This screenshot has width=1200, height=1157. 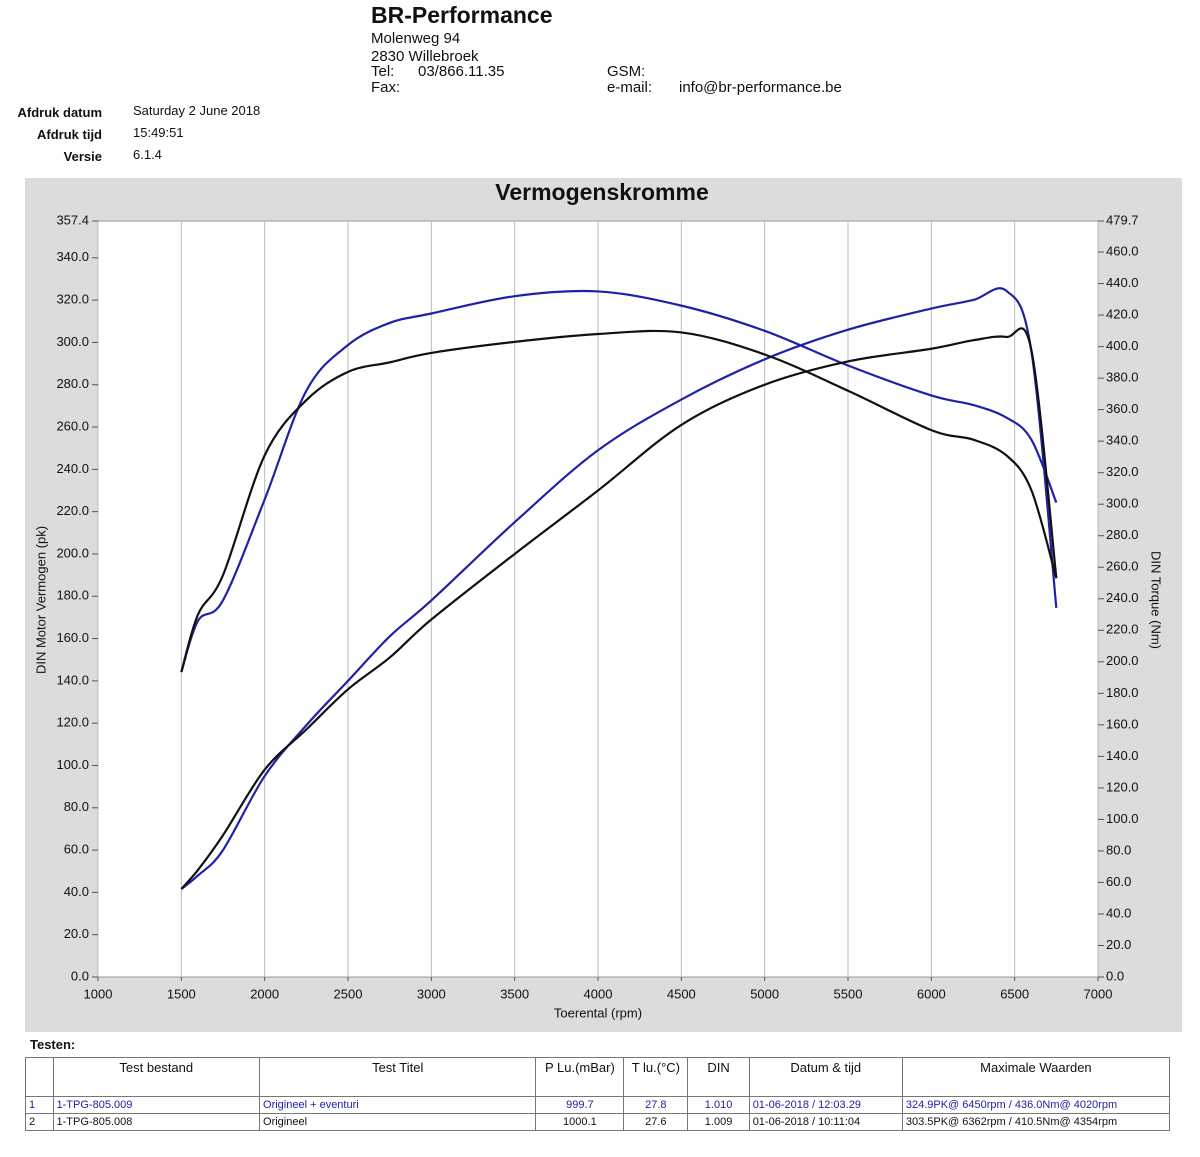 What do you see at coordinates (156, 1105) in the screenshot?
I see `table-cell: 1-TPG-805.009` at bounding box center [156, 1105].